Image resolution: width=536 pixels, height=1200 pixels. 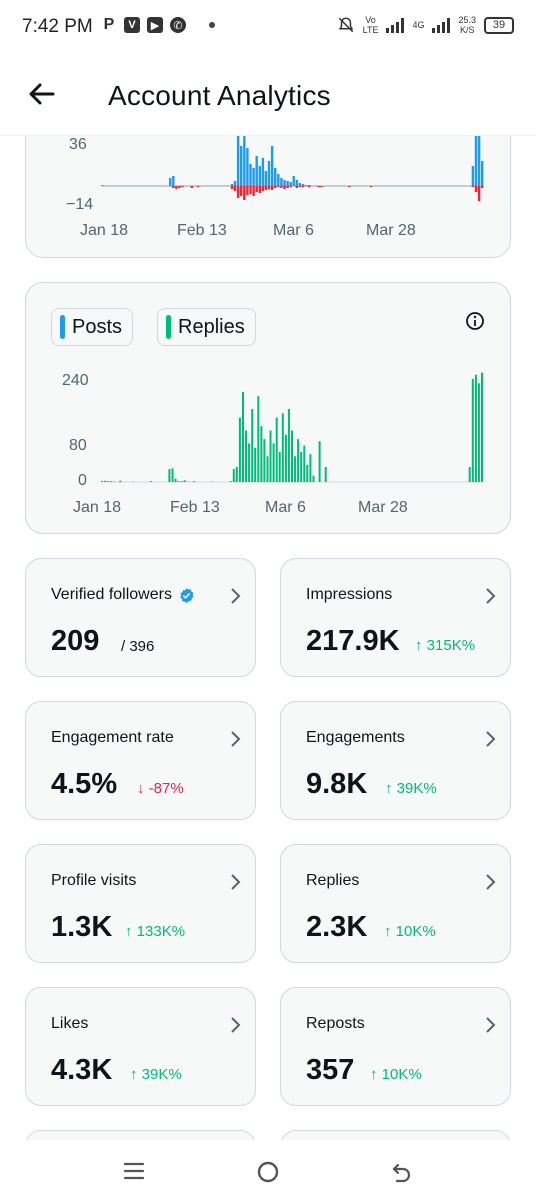 I want to click on replies-card: Replies 2.3K ↑ 10K%, so click(x=395, y=903).